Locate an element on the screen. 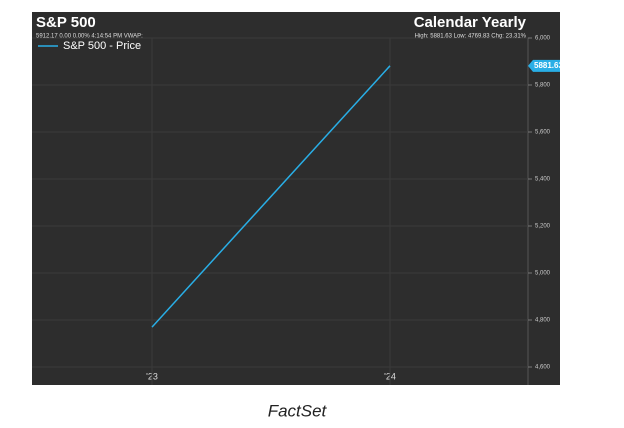  y-tick-label: 5,200 is located at coordinates (543, 227).